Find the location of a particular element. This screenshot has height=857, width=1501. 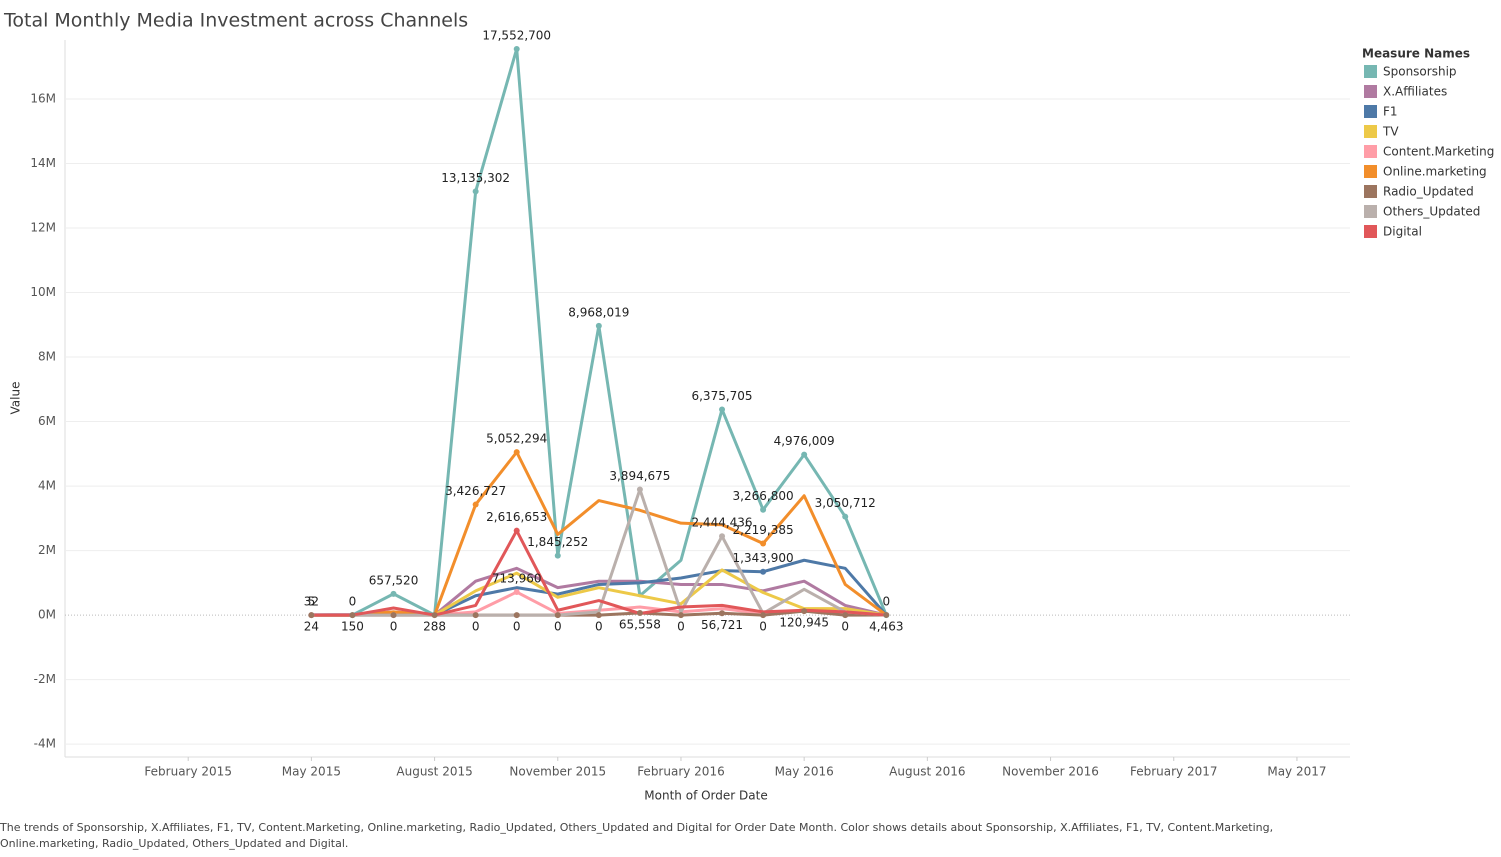

x-tick-label: May 2017 is located at coordinates (1296, 772).